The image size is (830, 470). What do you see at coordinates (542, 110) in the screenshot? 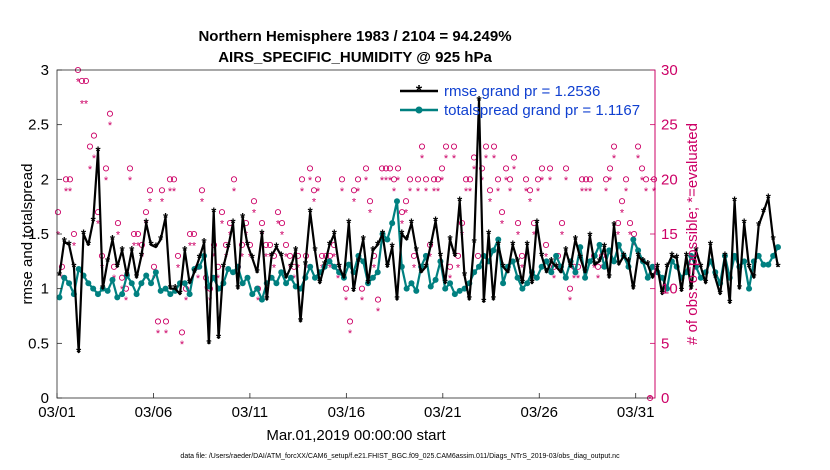
I see `legend-spread-label: totalspread grand pr = 1.1167` at bounding box center [542, 110].